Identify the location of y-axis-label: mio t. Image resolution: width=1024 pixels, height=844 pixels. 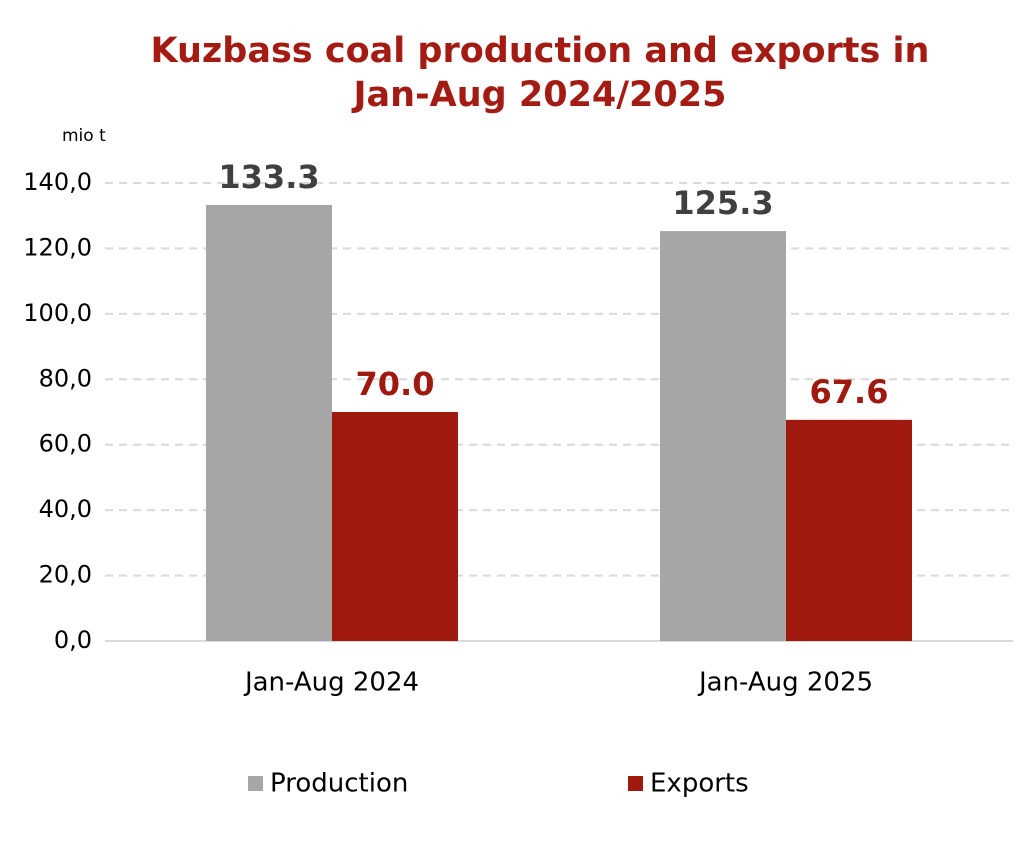
(84, 136).